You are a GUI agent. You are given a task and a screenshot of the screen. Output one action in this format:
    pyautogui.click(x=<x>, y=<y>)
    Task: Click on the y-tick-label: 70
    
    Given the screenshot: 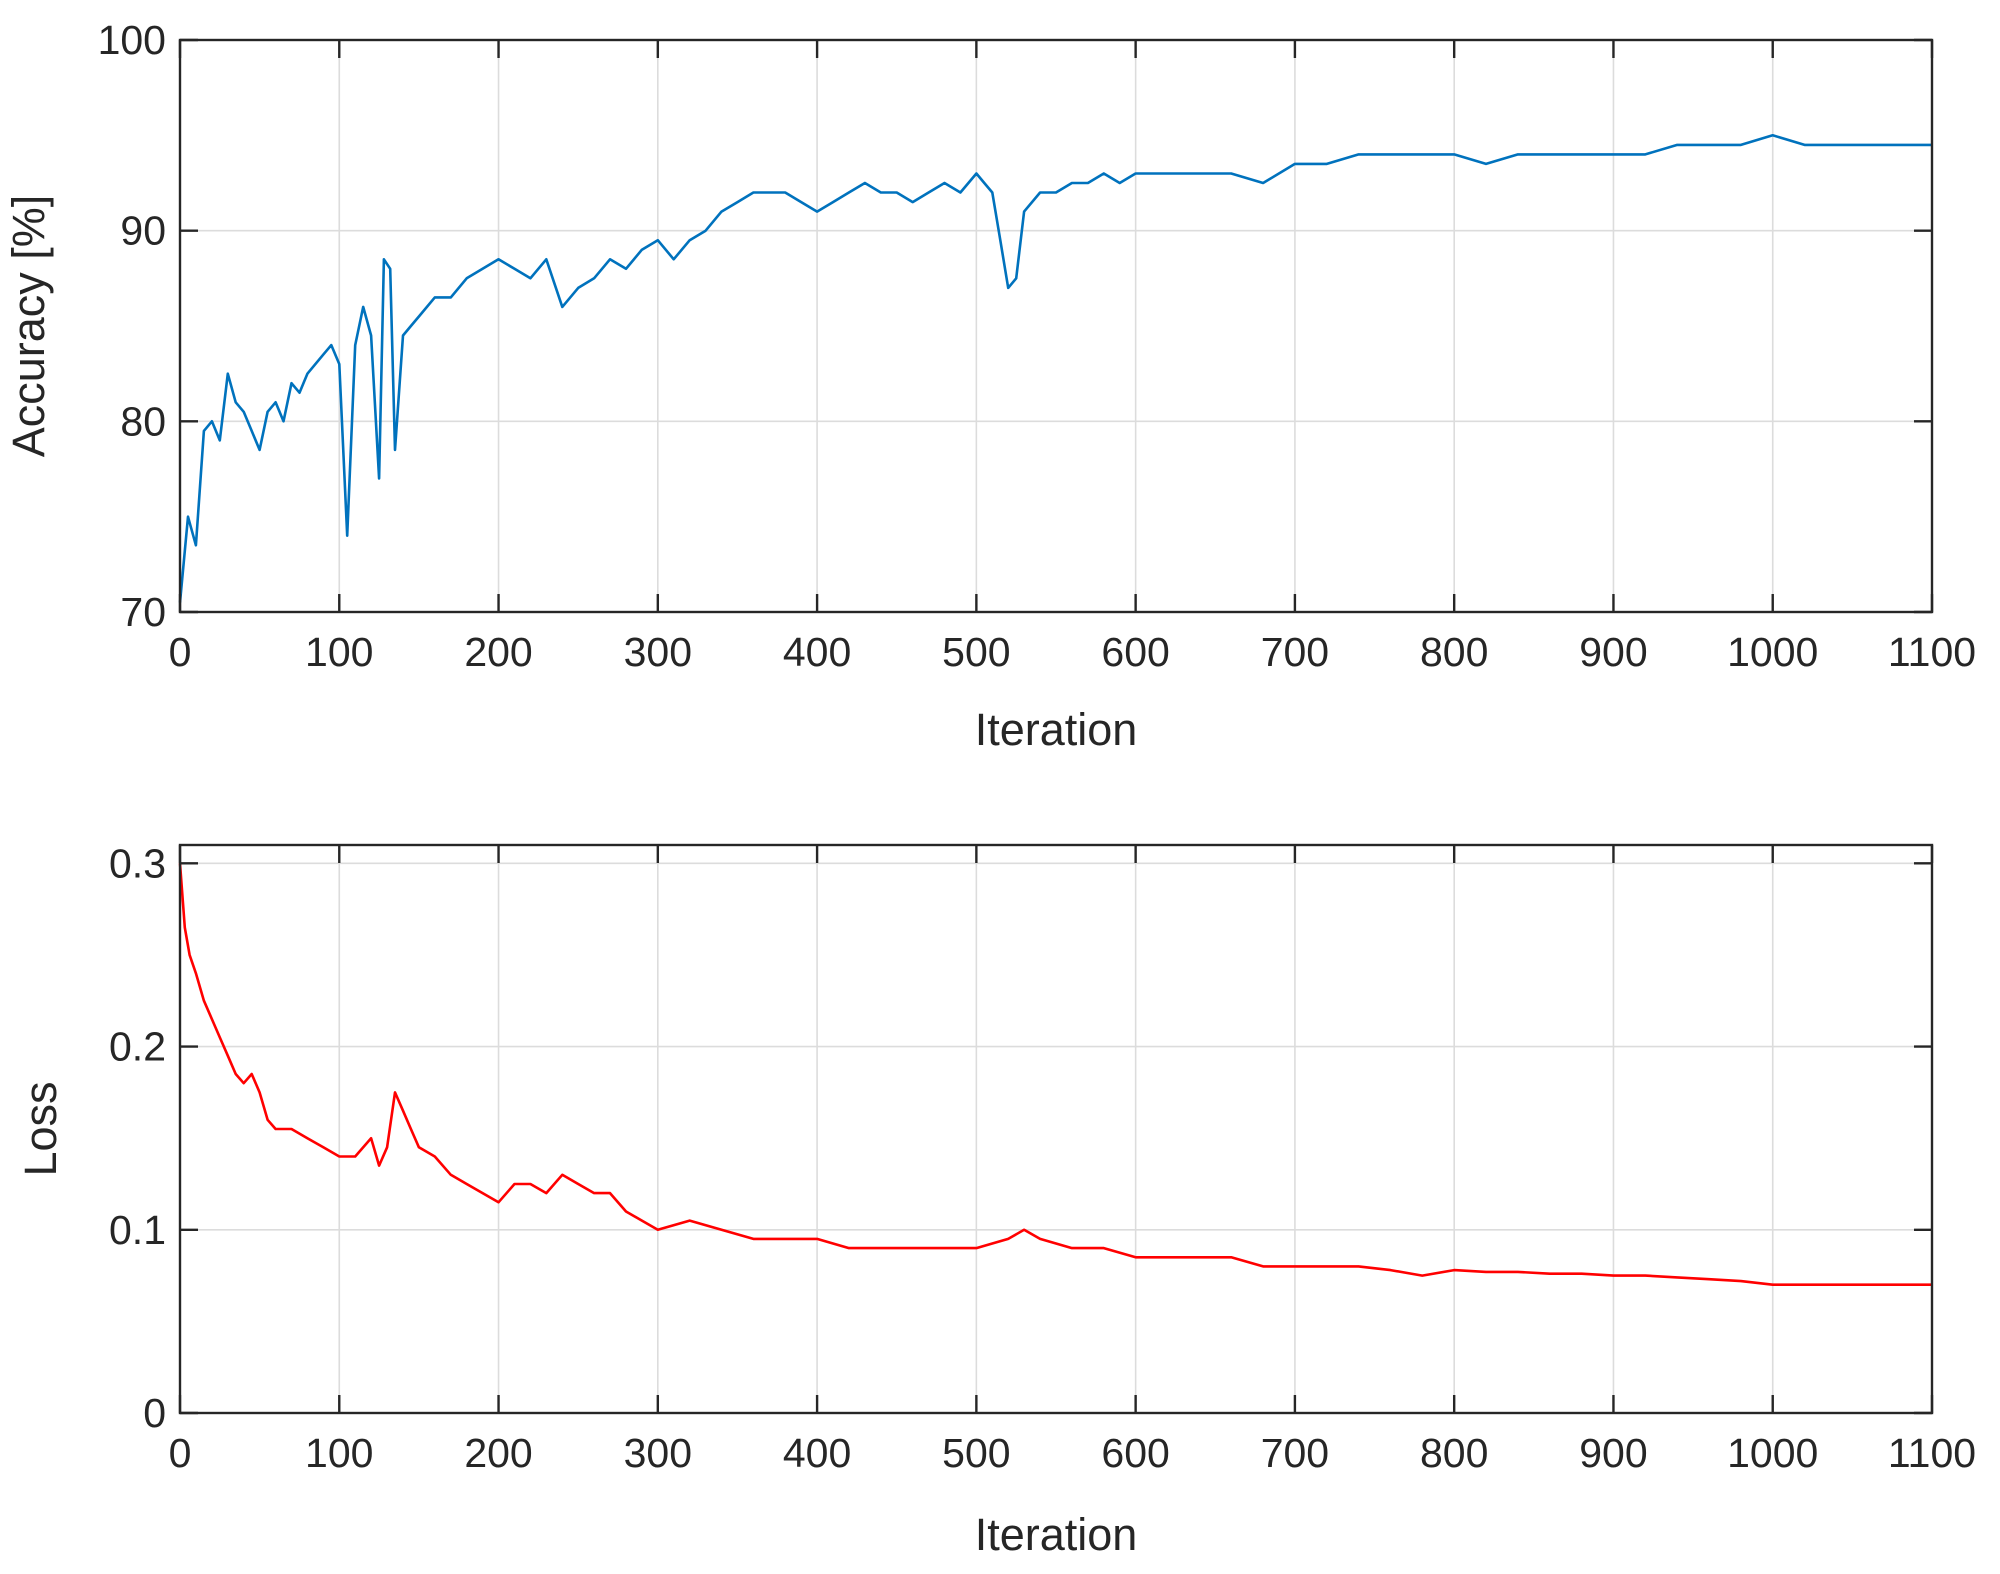 What is the action you would take?
    pyautogui.click(x=143, y=612)
    